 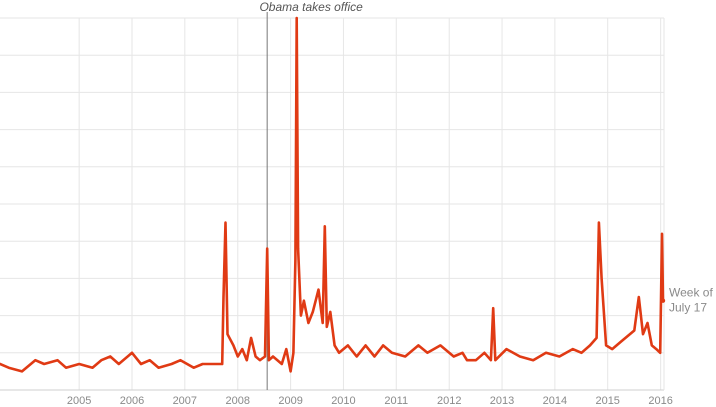 What do you see at coordinates (311, 7) in the screenshot?
I see `annotation-label: Obama takes office` at bounding box center [311, 7].